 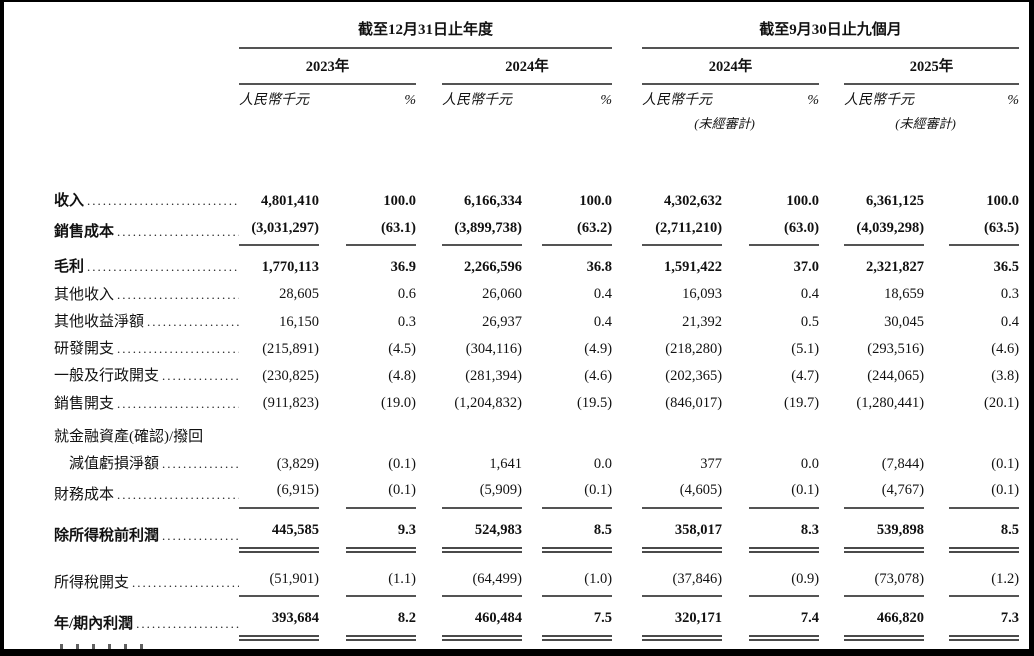 I want to click on year-header-row: 2023年 2024年 2024年 2025年, so click(x=537, y=66).